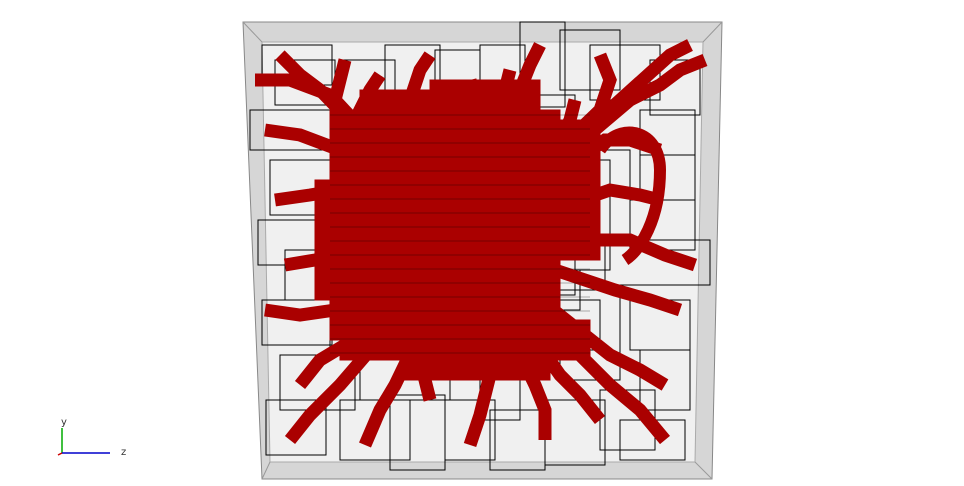 This screenshot has height=486, width=964. Describe the element at coordinates (91, 437) in the screenshot. I see `axes-triad: y z` at that location.